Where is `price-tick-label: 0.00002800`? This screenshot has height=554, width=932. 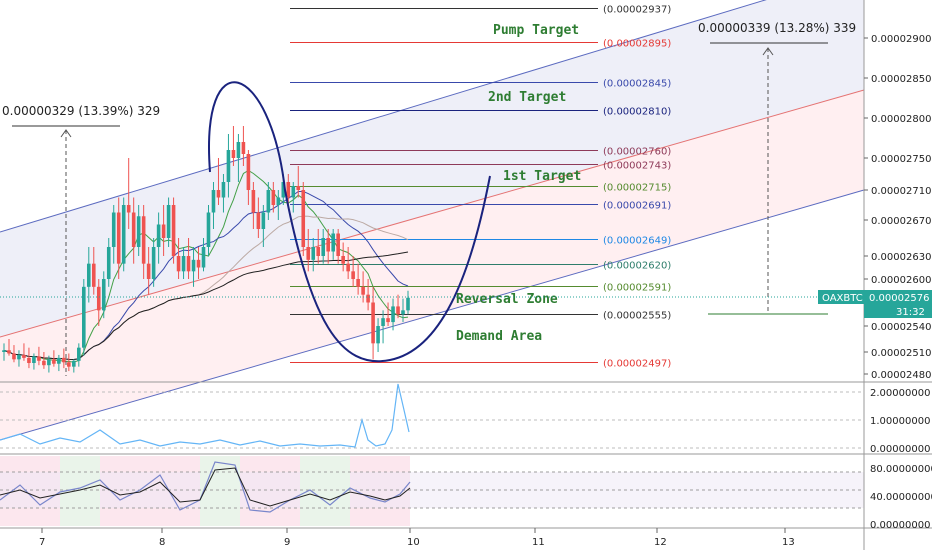
price-tick-label: 0.00002800 is located at coordinates (901, 119).